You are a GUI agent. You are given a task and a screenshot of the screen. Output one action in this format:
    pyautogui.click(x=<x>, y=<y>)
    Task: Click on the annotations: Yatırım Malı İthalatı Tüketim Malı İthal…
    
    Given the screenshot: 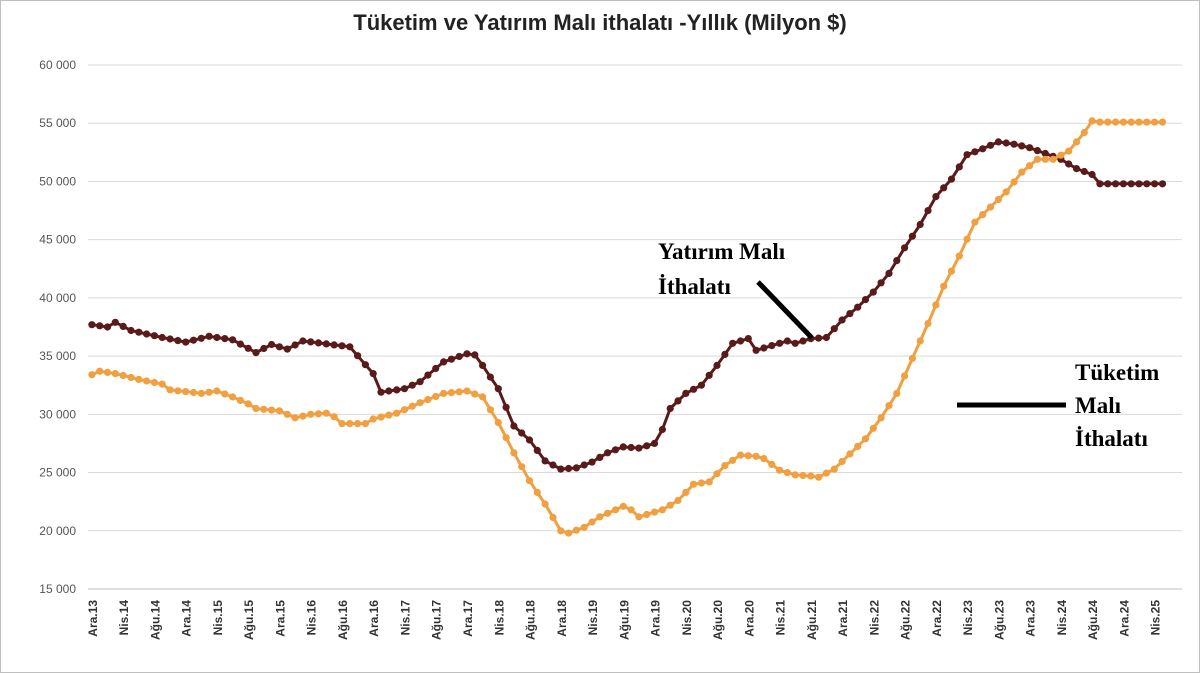 What is the action you would take?
    pyautogui.click(x=908, y=345)
    